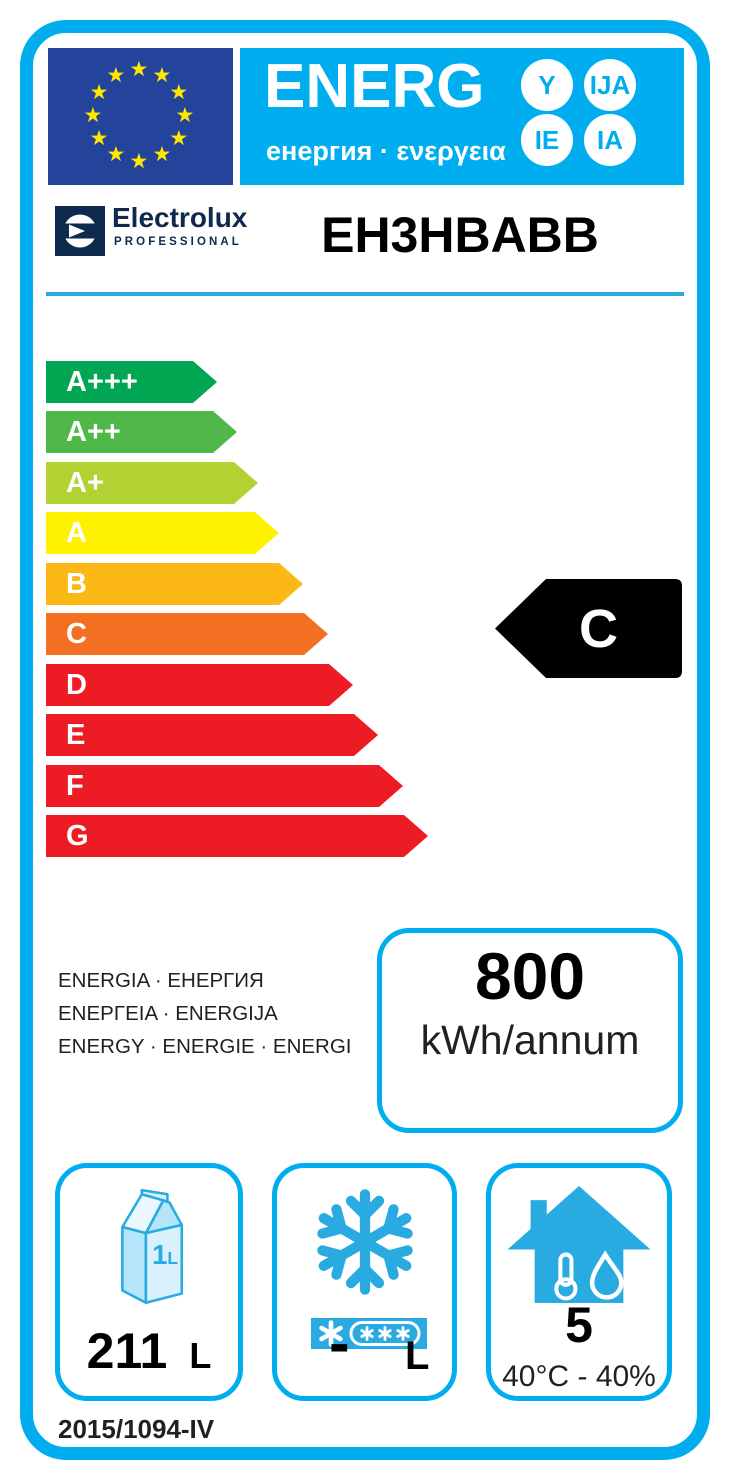 The image size is (730, 1480). I want to click on rating-bar-d: D, so click(199, 685).